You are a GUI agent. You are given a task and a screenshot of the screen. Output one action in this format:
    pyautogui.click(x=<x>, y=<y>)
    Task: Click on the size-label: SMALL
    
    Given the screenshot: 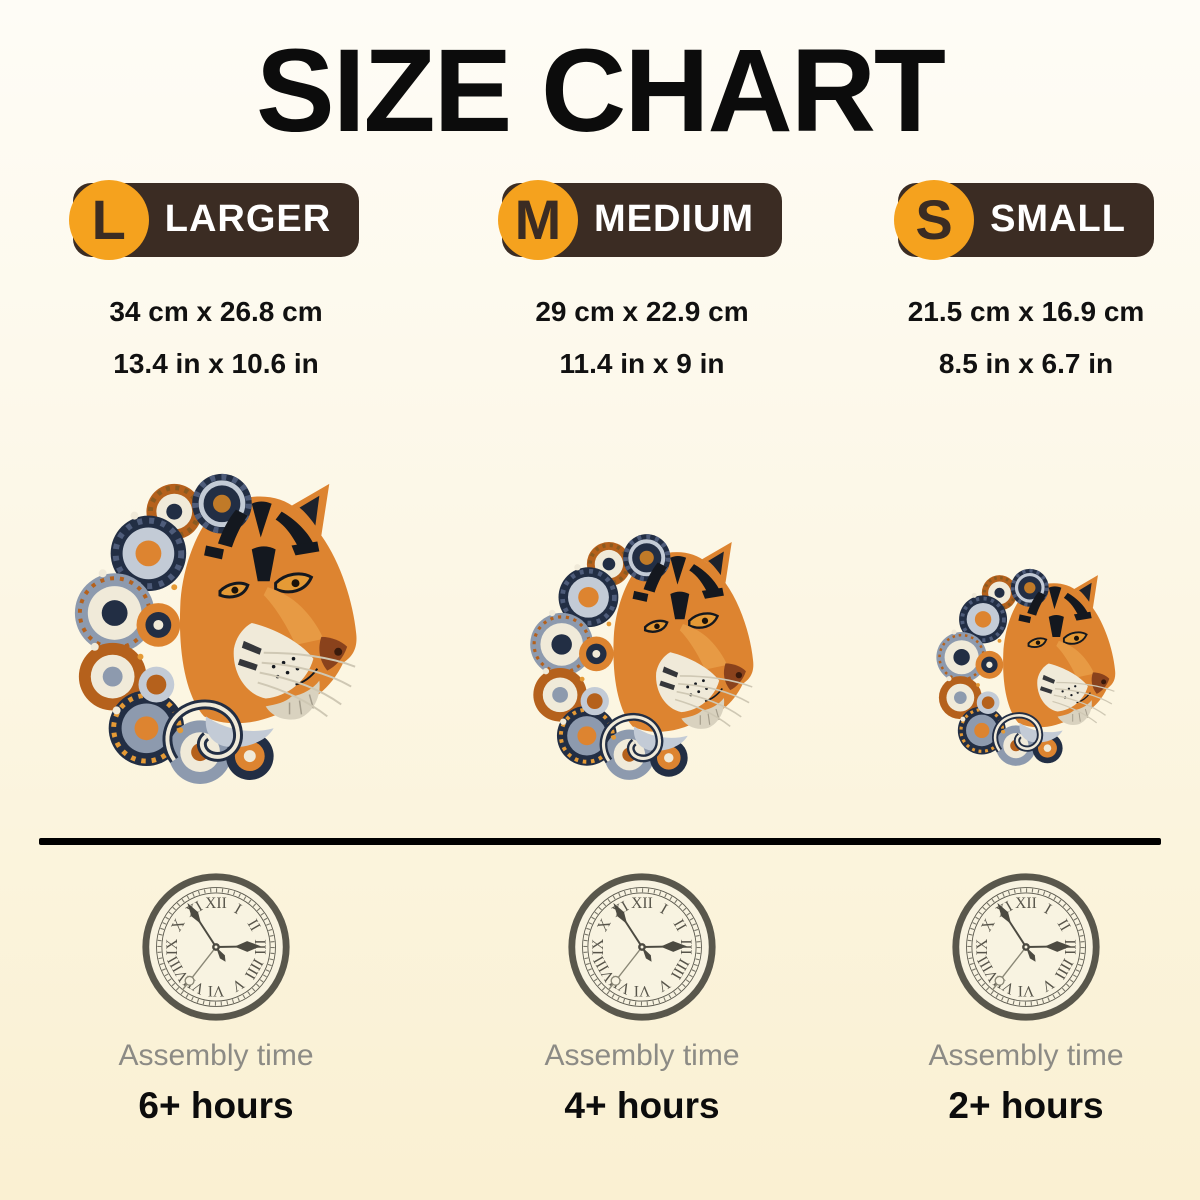 What is the action you would take?
    pyautogui.click(x=1058, y=219)
    